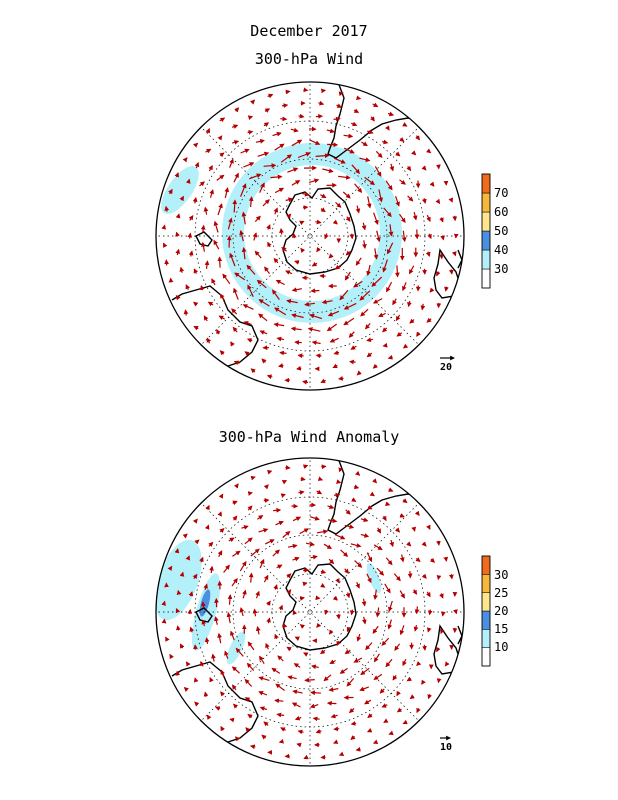 Image resolution: width=618 pixels, height=800 pixels. What do you see at coordinates (501, 629) in the screenshot?
I see `panel-2-colorbar-tick: 15` at bounding box center [501, 629].